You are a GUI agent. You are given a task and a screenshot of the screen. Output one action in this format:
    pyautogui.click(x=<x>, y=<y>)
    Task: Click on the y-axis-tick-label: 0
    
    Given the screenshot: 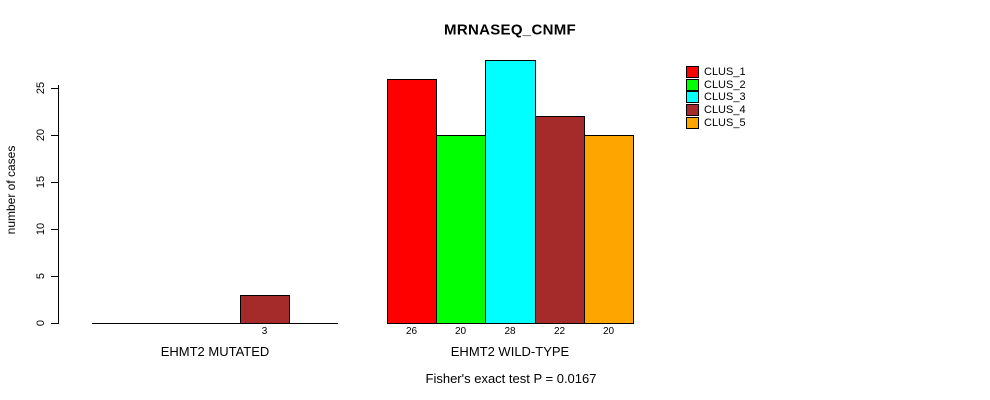 What is the action you would take?
    pyautogui.click(x=41, y=323)
    